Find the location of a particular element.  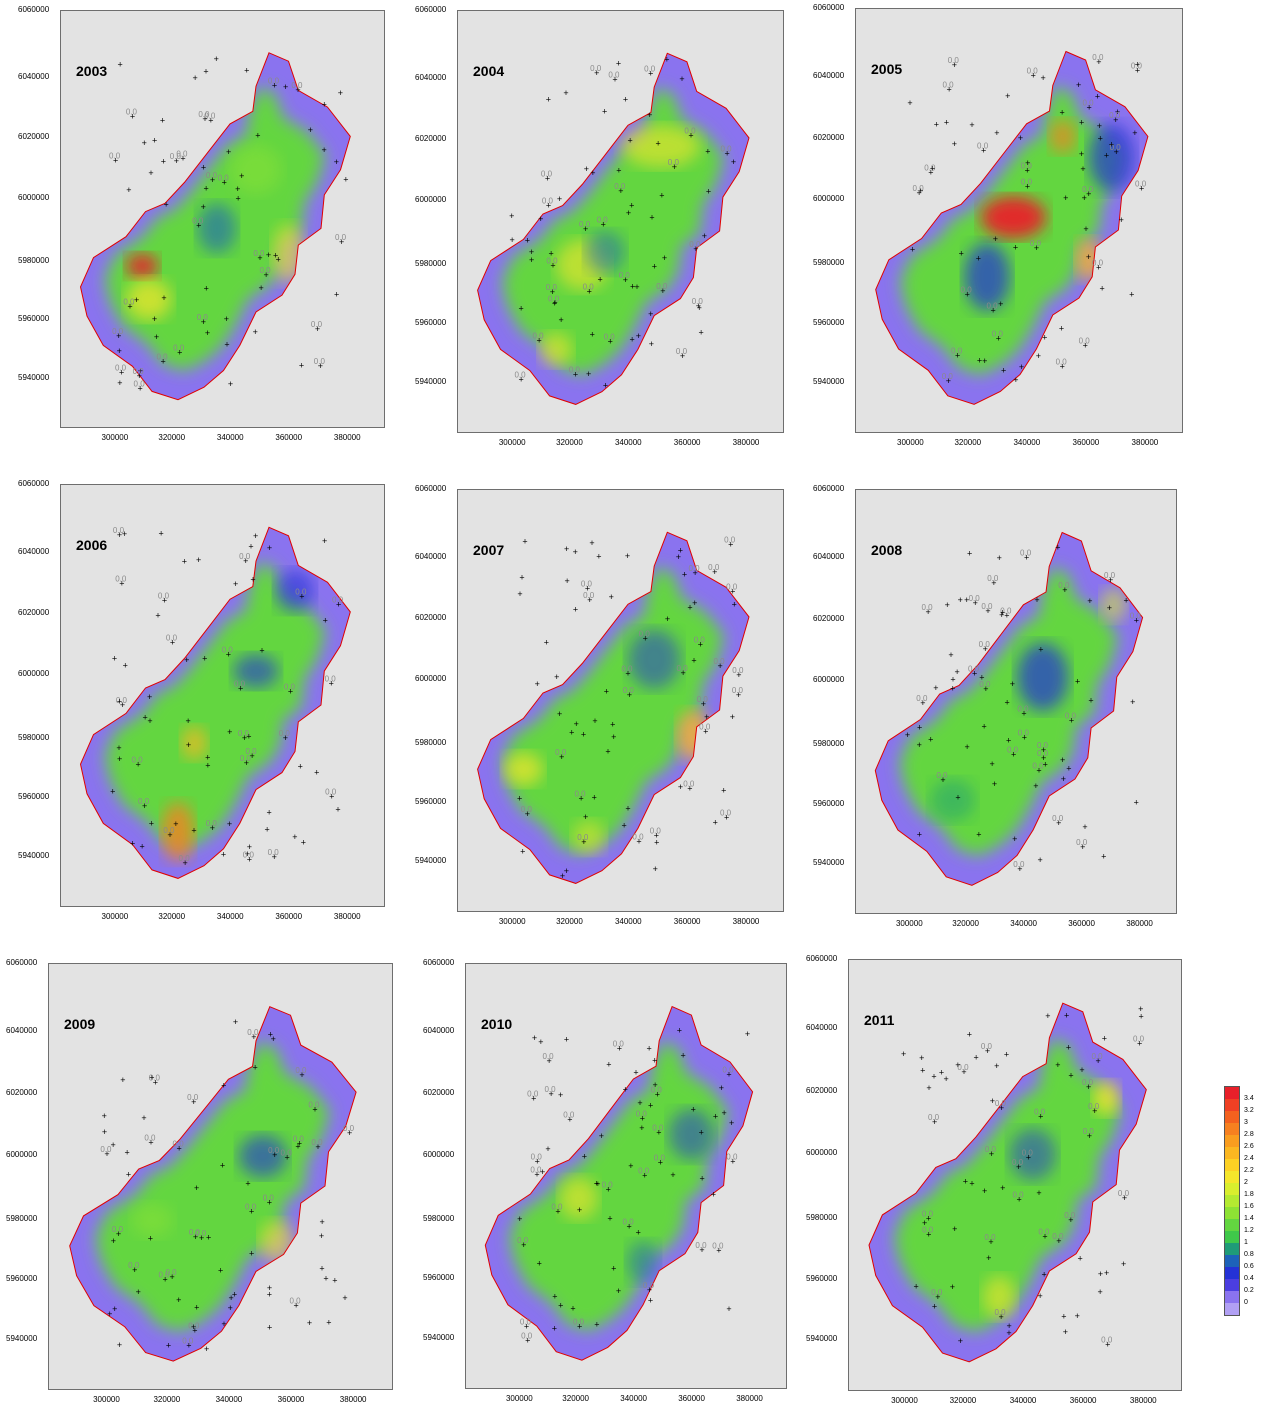

lake-boundary is located at coordinates (613, 707).